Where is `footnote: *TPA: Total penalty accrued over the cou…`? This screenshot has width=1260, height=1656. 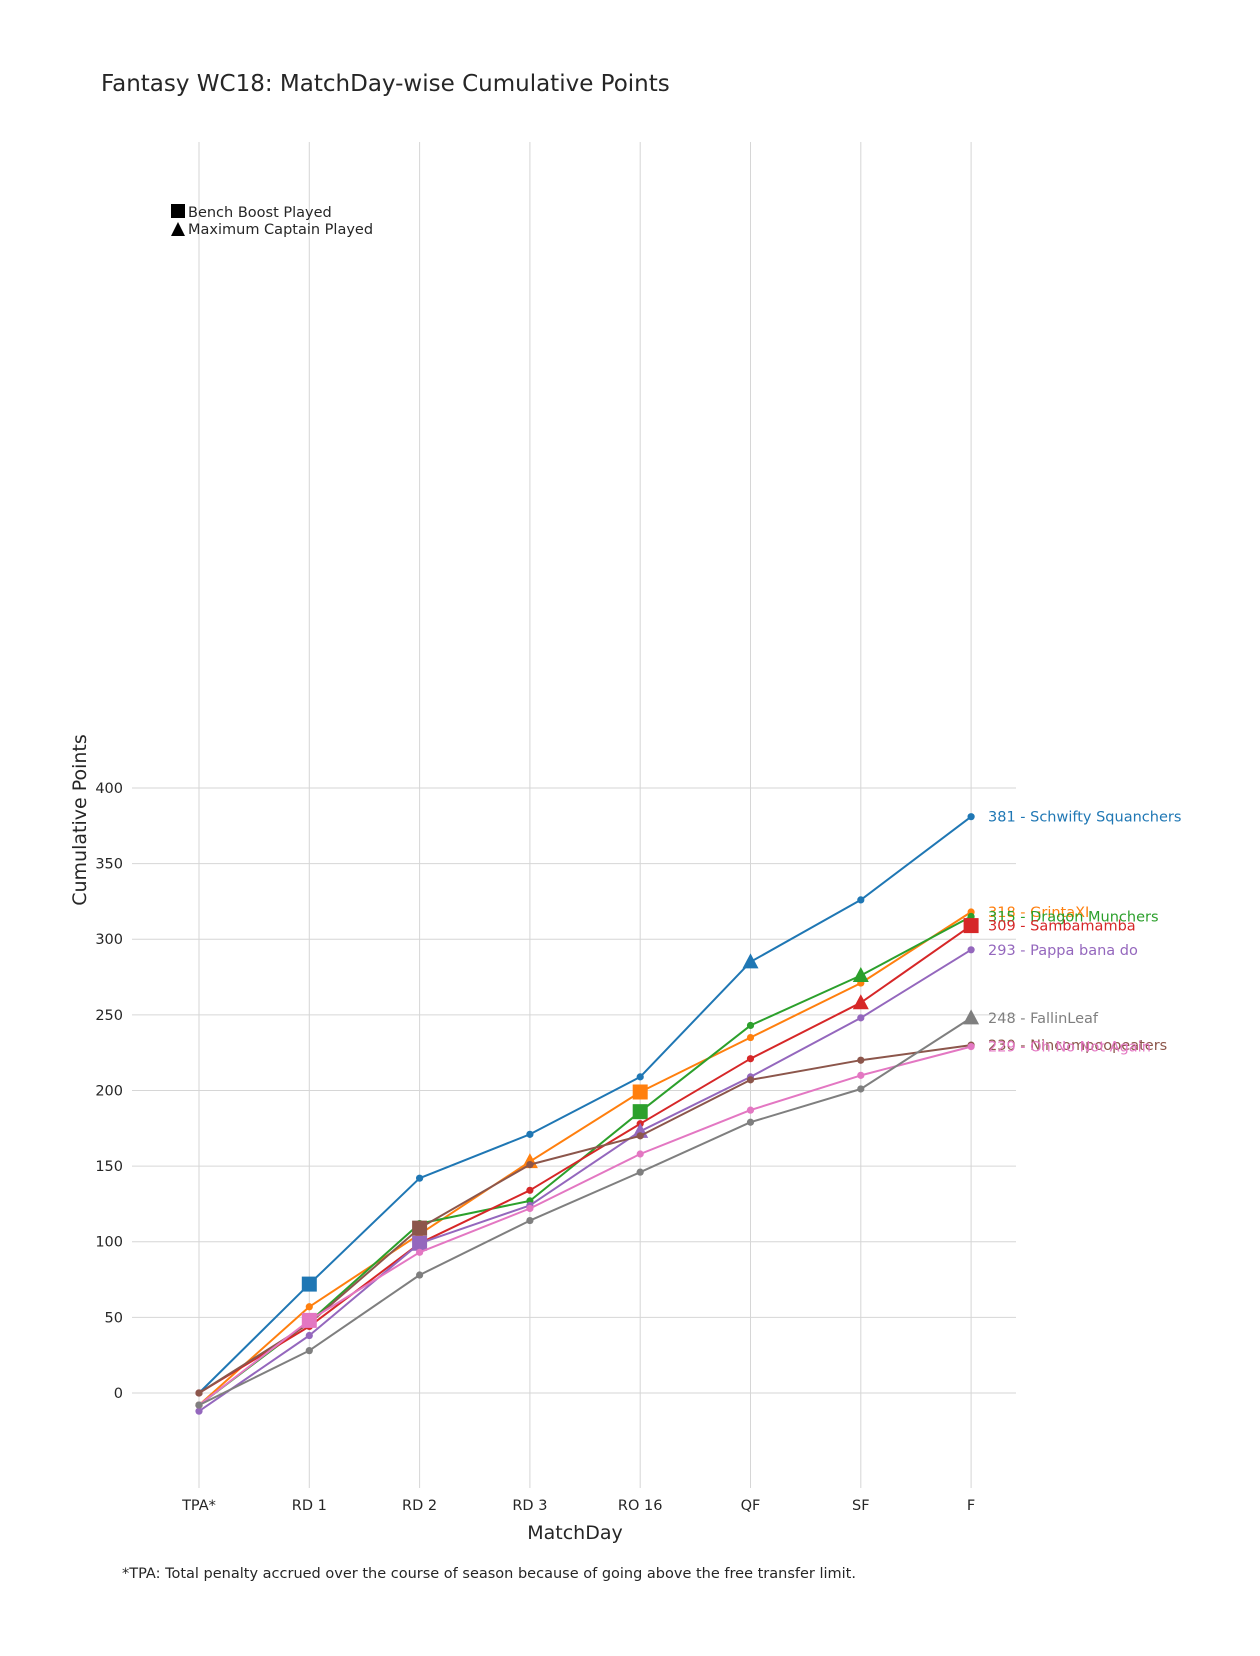
footnote: *TPA: Total penalty accrued over the cou… is located at coordinates (489, 1574).